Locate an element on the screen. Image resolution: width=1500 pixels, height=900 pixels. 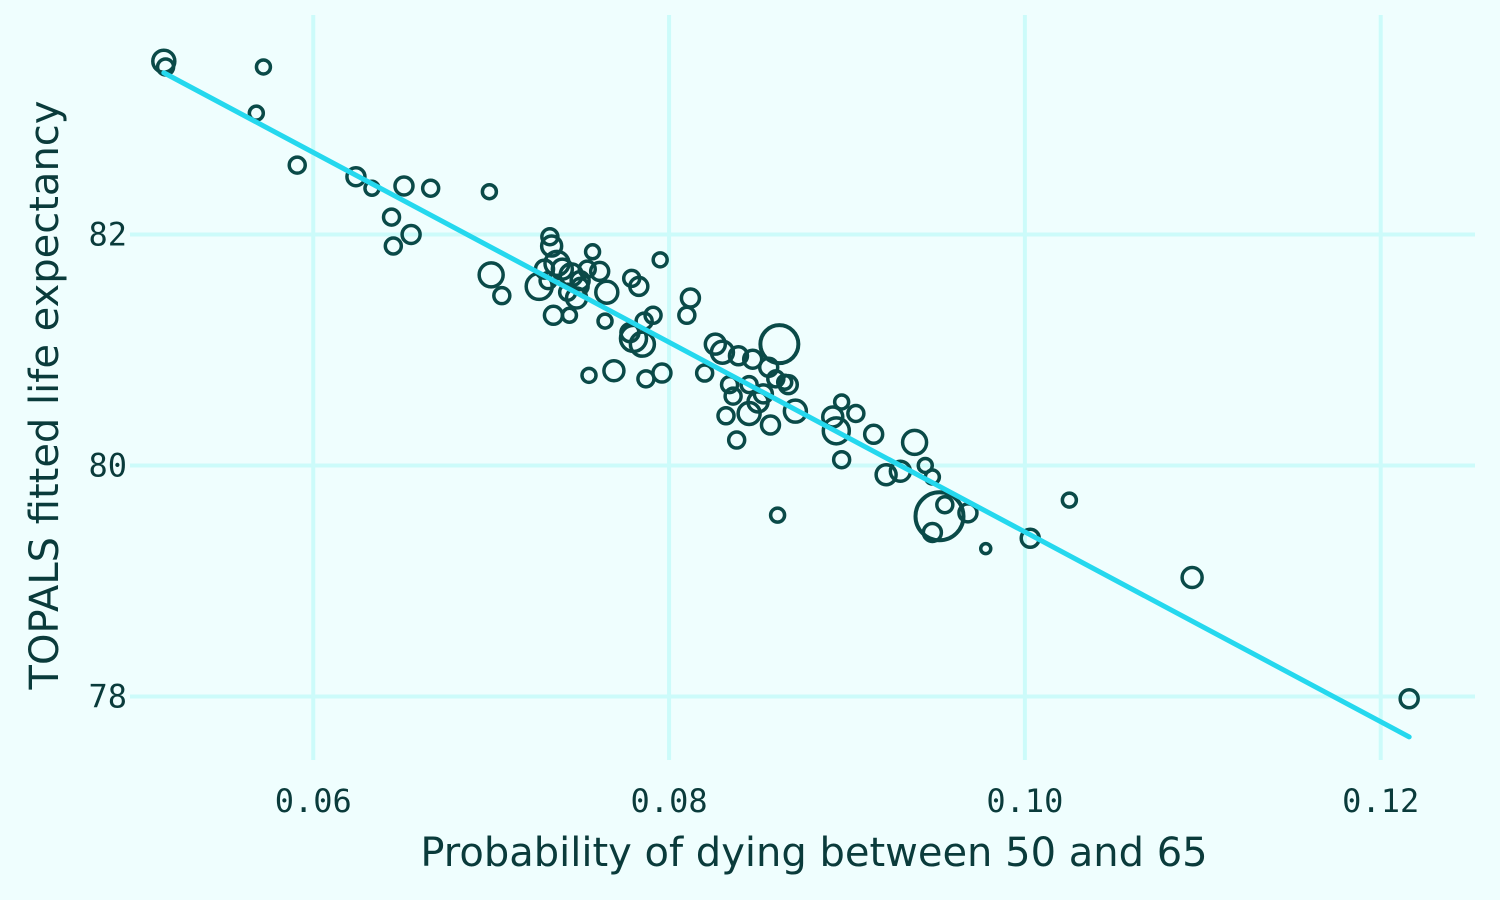
y-tick-label: 78 is located at coordinates (107, 696).